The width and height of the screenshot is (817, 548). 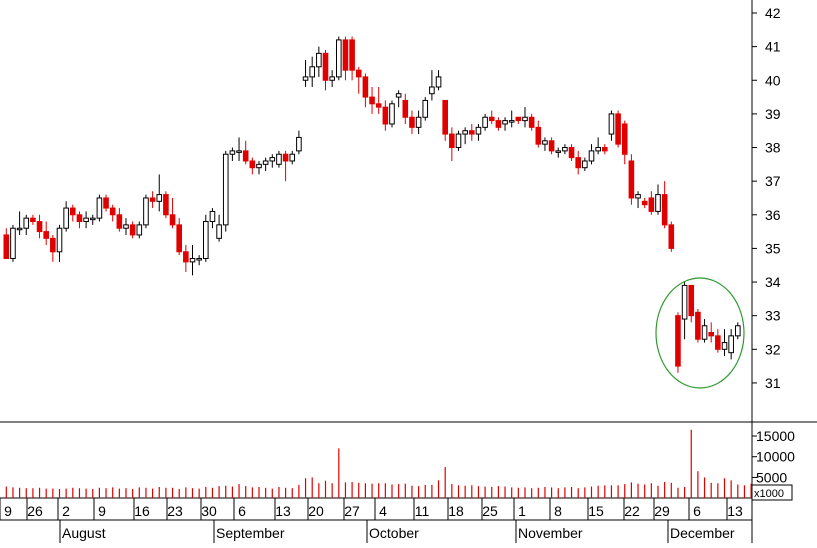 I want to click on price-tick-label: 32, so click(x=773, y=349).